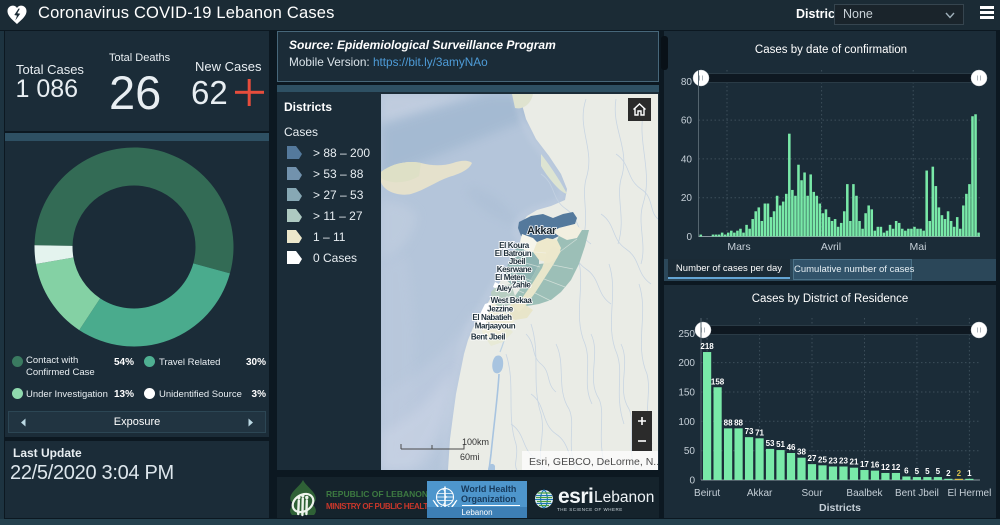 Image resolution: width=1000 pixels, height=525 pixels. Describe the element at coordinates (687, 198) in the screenshot. I see `svg-text: 20` at that location.